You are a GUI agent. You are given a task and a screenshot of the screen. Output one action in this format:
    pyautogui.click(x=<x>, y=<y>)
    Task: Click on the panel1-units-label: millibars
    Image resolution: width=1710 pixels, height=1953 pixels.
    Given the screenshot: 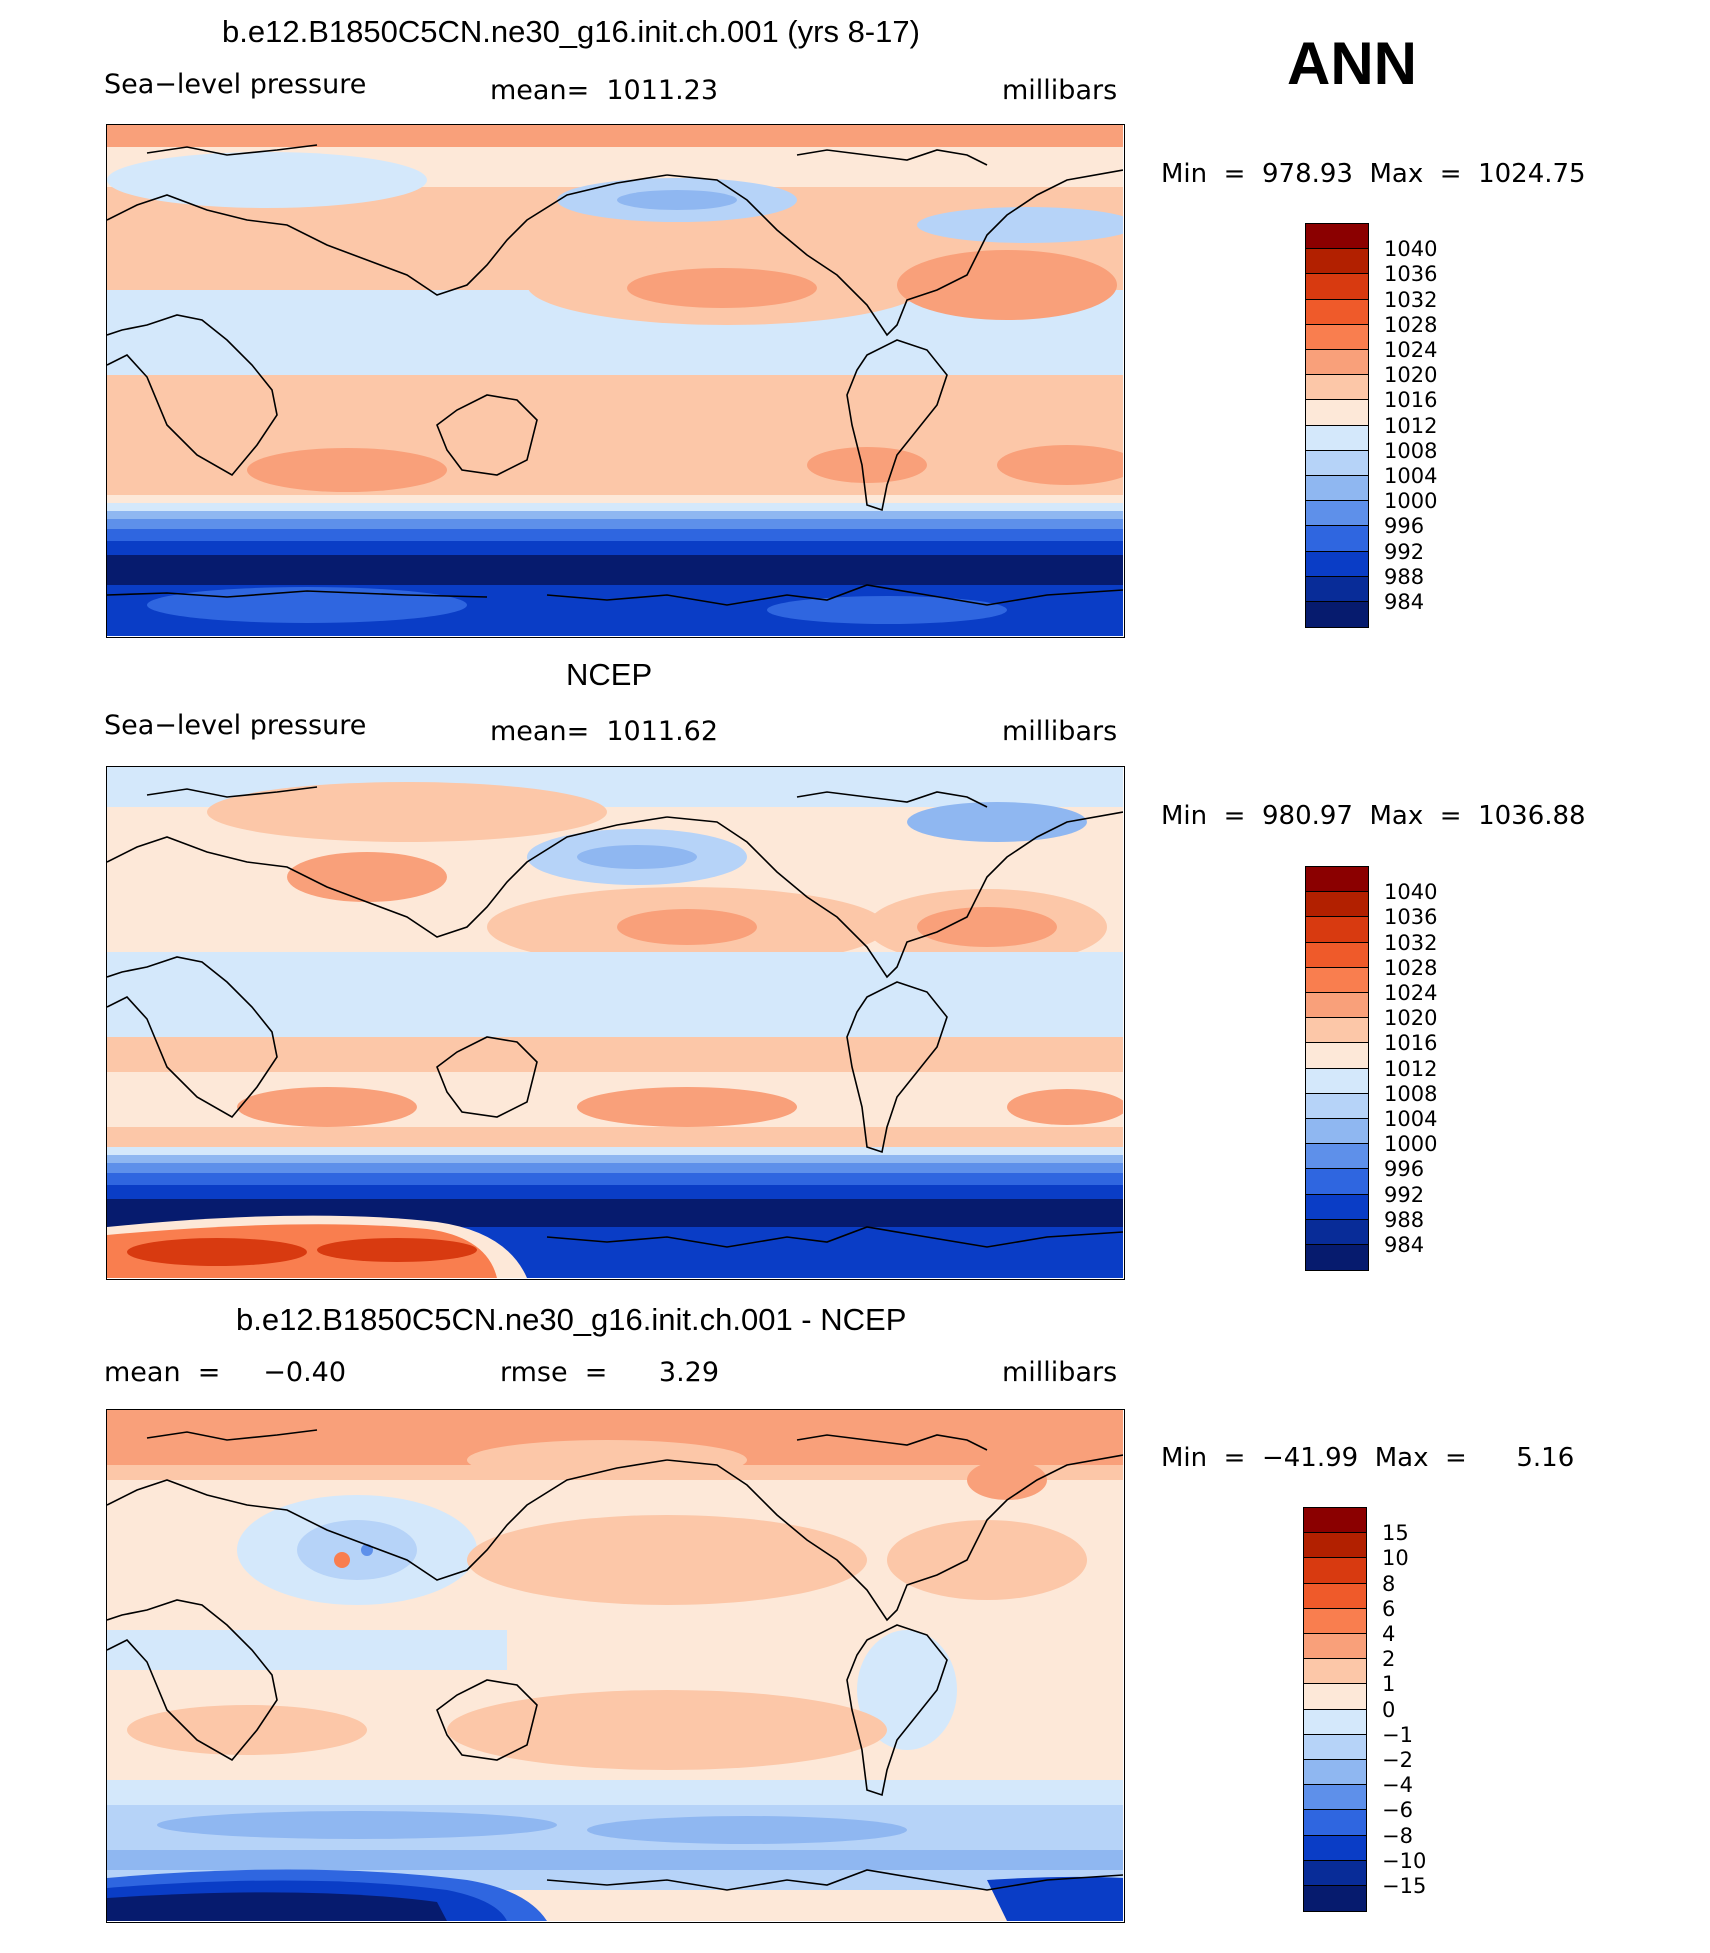 What is the action you would take?
    pyautogui.click(x=1060, y=90)
    